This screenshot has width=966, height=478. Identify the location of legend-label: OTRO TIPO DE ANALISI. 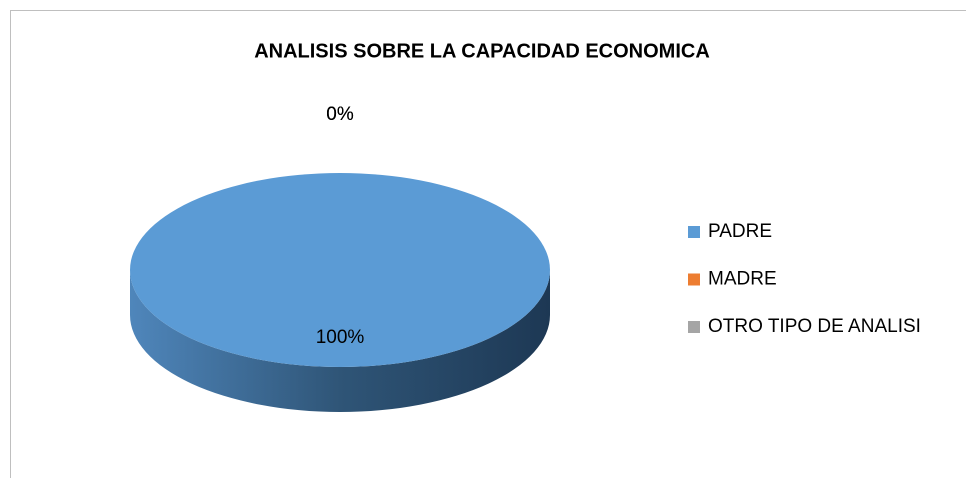
(814, 326).